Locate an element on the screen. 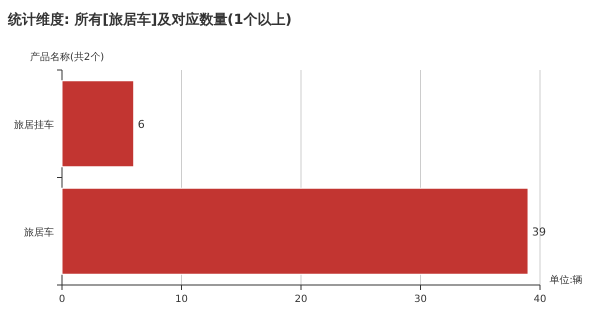 This screenshot has height=320, width=600. x-tick-label: 10 is located at coordinates (181, 299).